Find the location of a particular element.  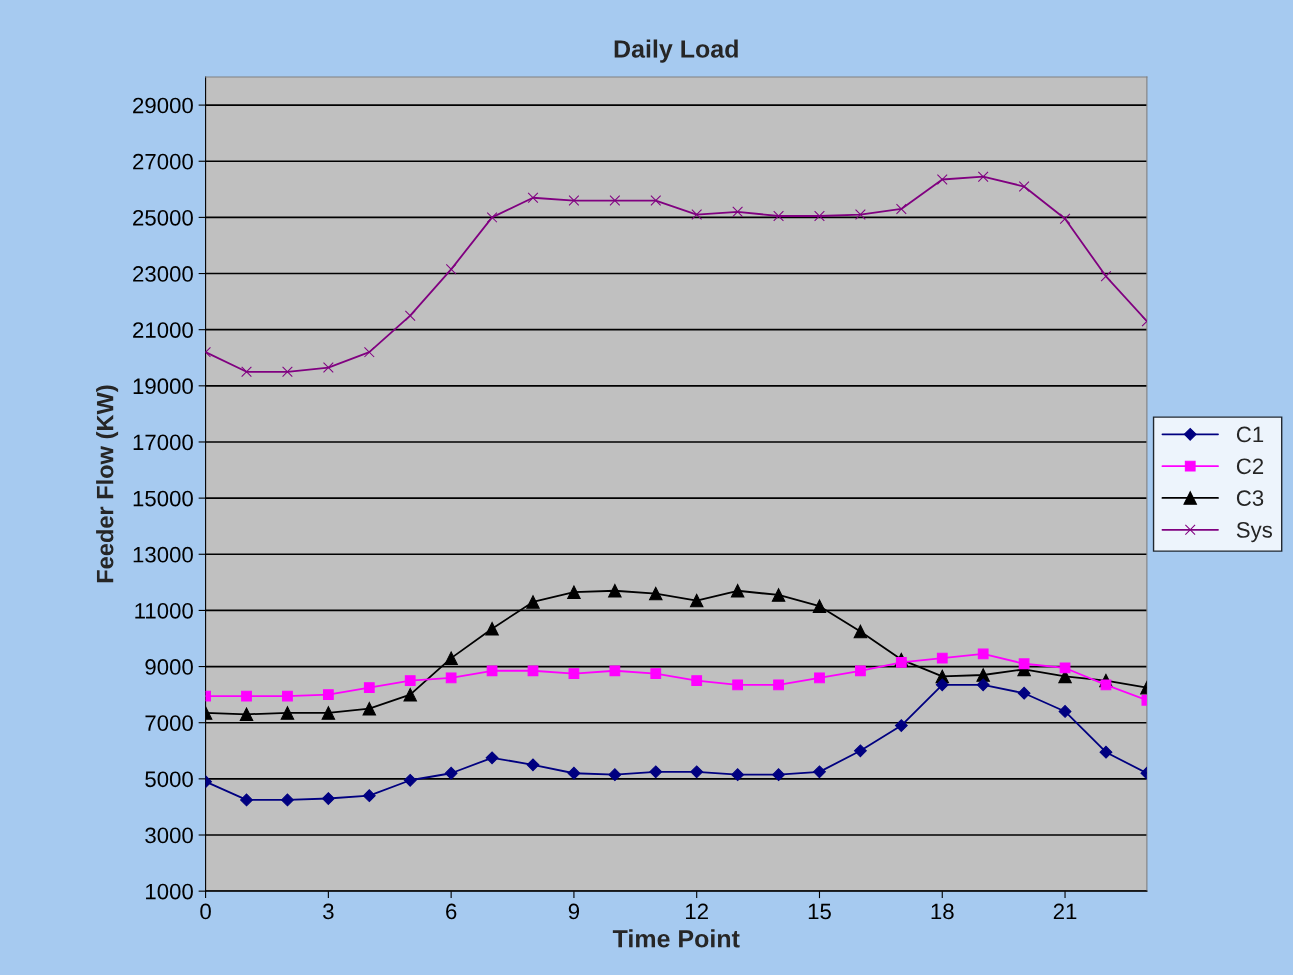

x-tick-label: 3 is located at coordinates (328, 911).